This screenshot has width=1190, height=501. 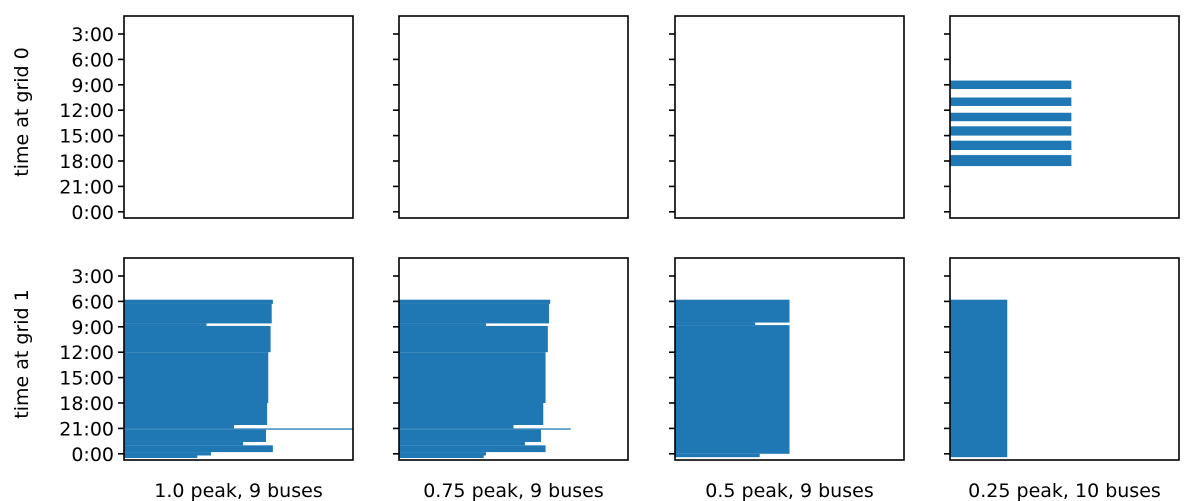 What do you see at coordinates (513, 117) in the screenshot?
I see `panel-frame-r0c1` at bounding box center [513, 117].